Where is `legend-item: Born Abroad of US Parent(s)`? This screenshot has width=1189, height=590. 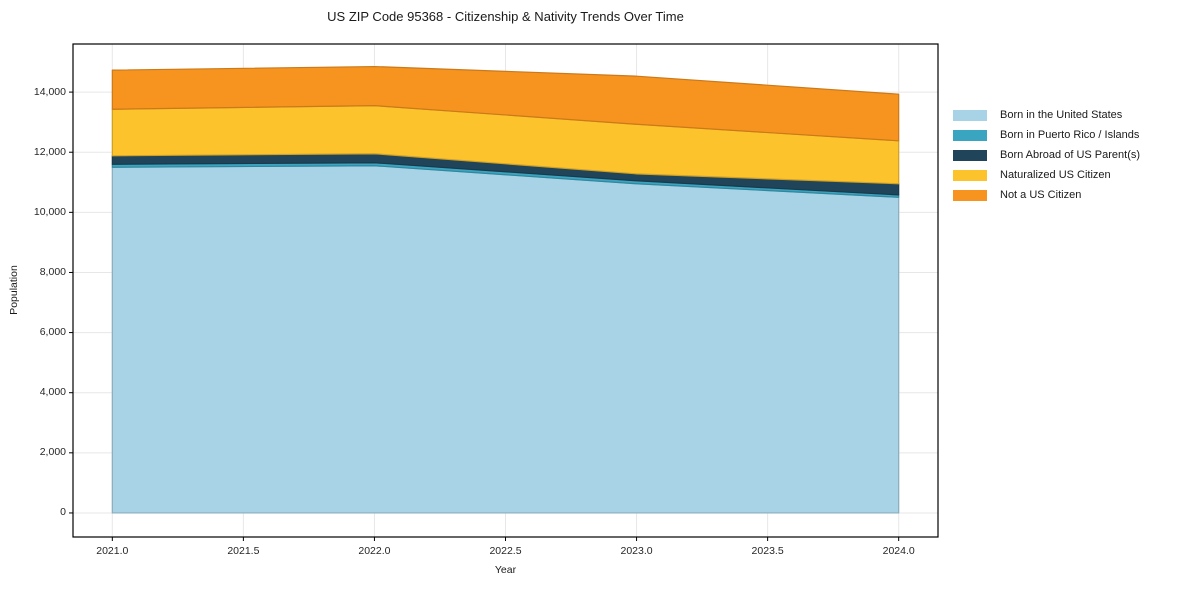 legend-item: Born Abroad of US Parent(s) is located at coordinates (1046, 155).